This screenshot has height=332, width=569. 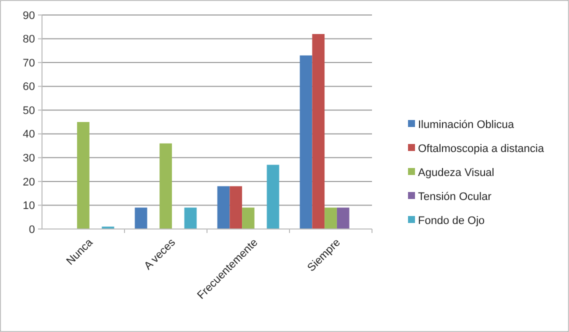 I want to click on y-tick-label: 0, so click(x=31, y=230).